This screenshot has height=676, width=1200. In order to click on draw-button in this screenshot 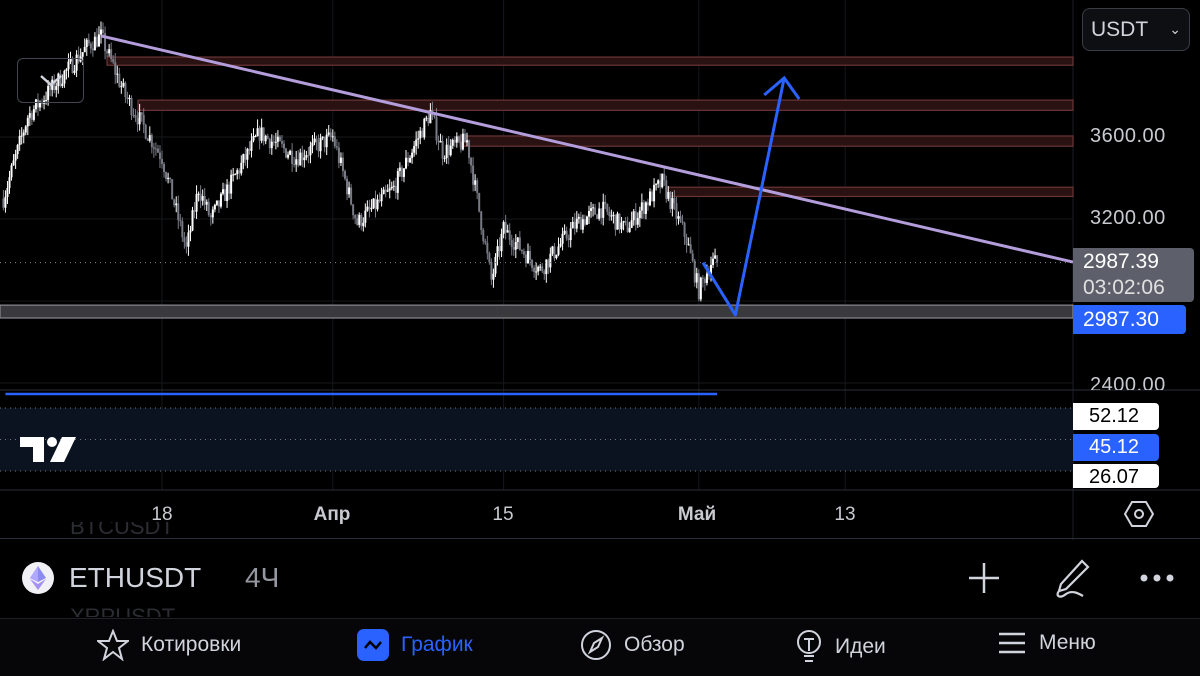, I will do `click(1072, 581)`.